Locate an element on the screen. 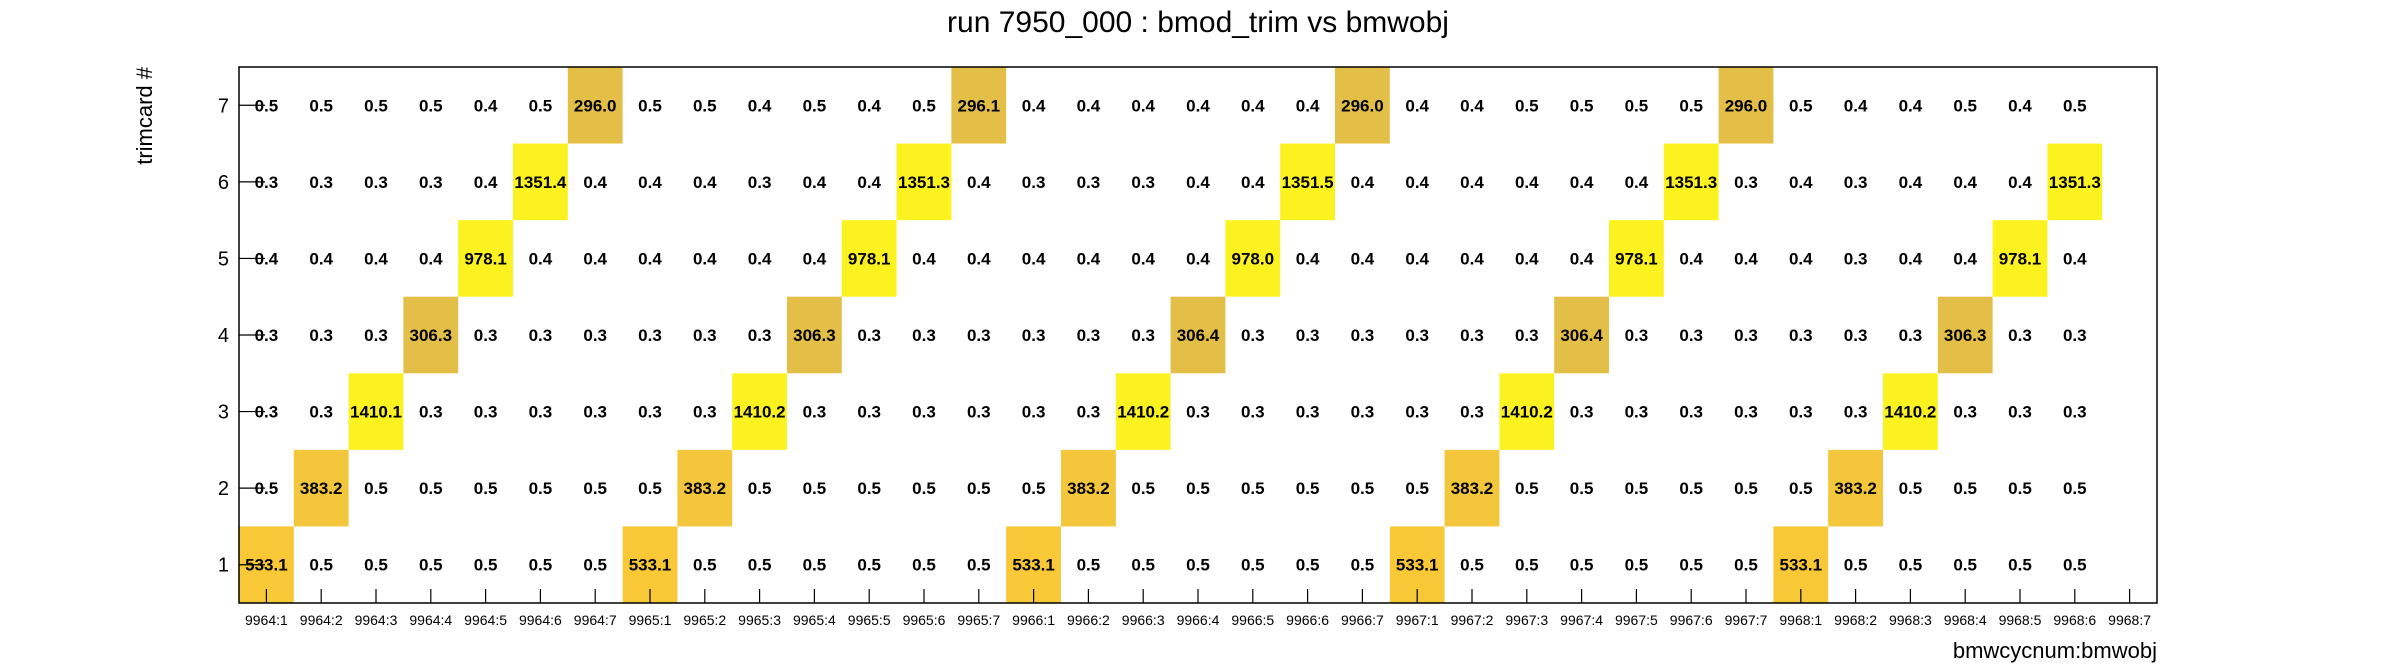  cell-value-label: 306.4 is located at coordinates (1581, 335).